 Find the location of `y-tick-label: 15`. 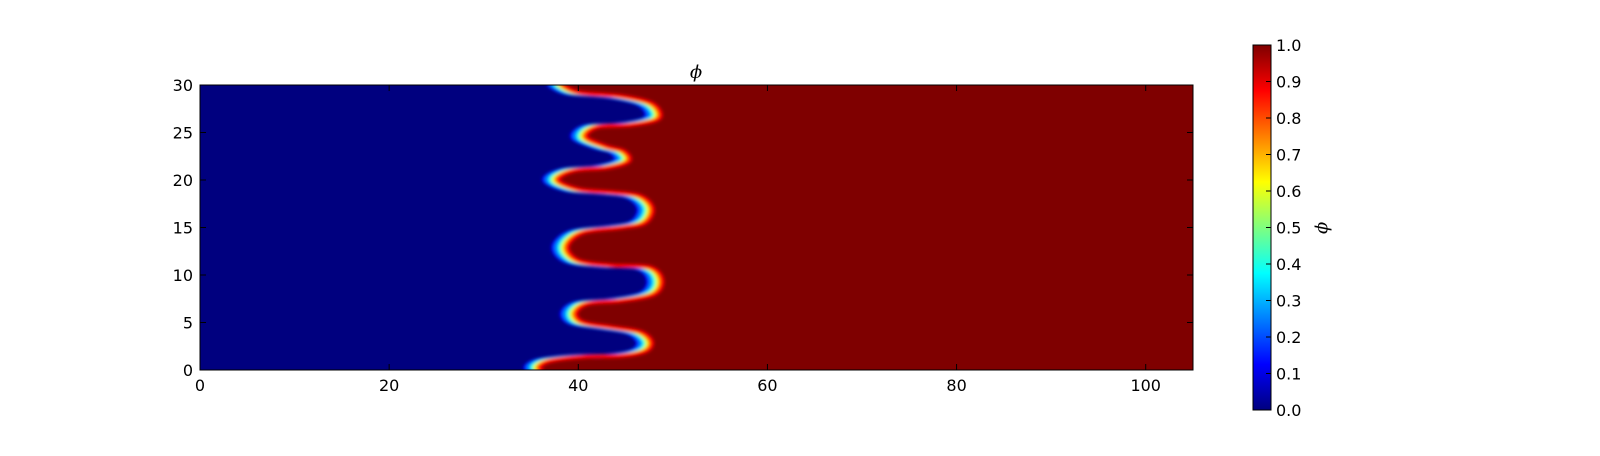

y-tick-label: 15 is located at coordinates (183, 228).